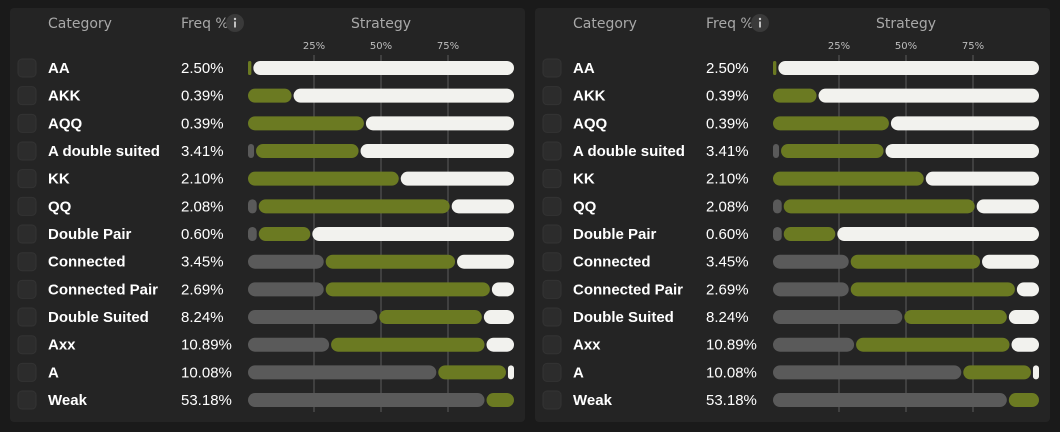 The width and height of the screenshot is (1060, 432). What do you see at coordinates (87, 262) in the screenshot?
I see `category-label: Connected` at bounding box center [87, 262].